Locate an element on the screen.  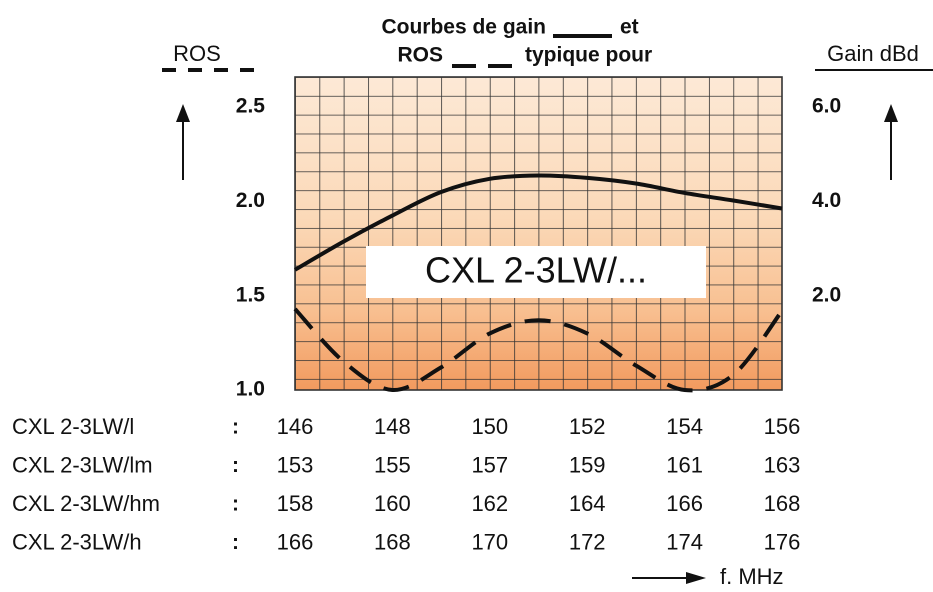
x-tick-label: 150 is located at coordinates (489, 426).